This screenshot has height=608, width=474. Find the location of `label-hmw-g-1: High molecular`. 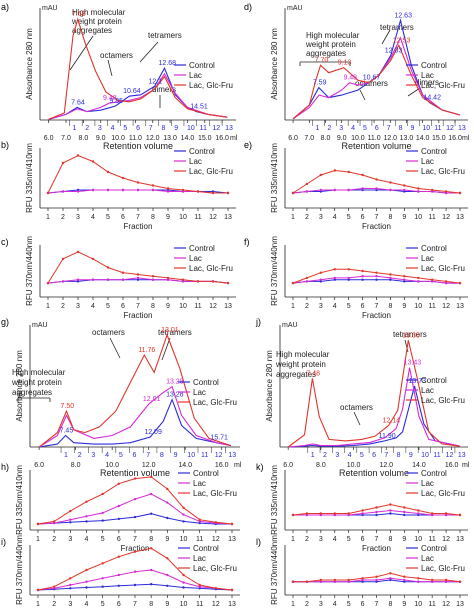

label-hmw-g-1: High molecular is located at coordinates (39, 372).